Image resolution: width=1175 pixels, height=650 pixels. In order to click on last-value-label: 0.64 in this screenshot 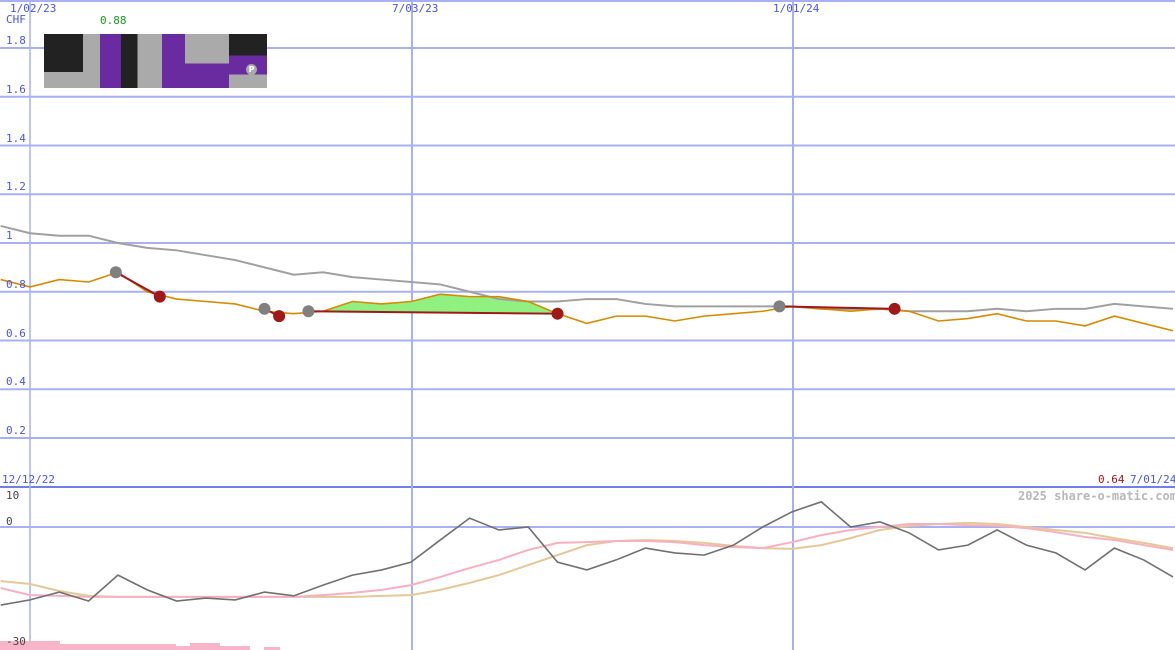, I will do `click(1111, 479)`.